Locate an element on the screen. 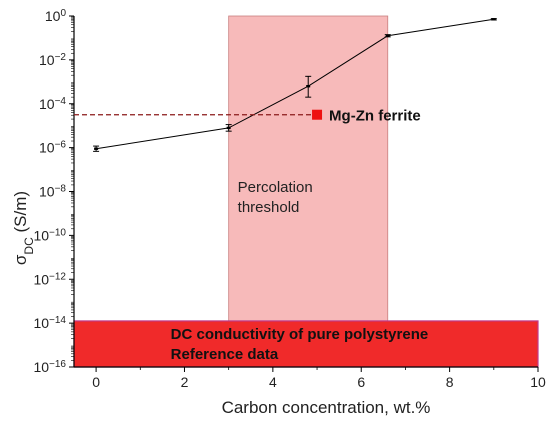 The height and width of the screenshot is (422, 550). y-axis-title: σDC (S/m) is located at coordinates (23, 228).